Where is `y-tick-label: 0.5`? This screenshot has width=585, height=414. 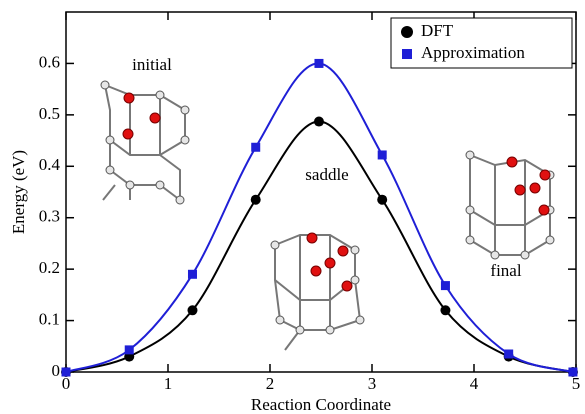 y-tick-label: 0.5 is located at coordinates (49, 113).